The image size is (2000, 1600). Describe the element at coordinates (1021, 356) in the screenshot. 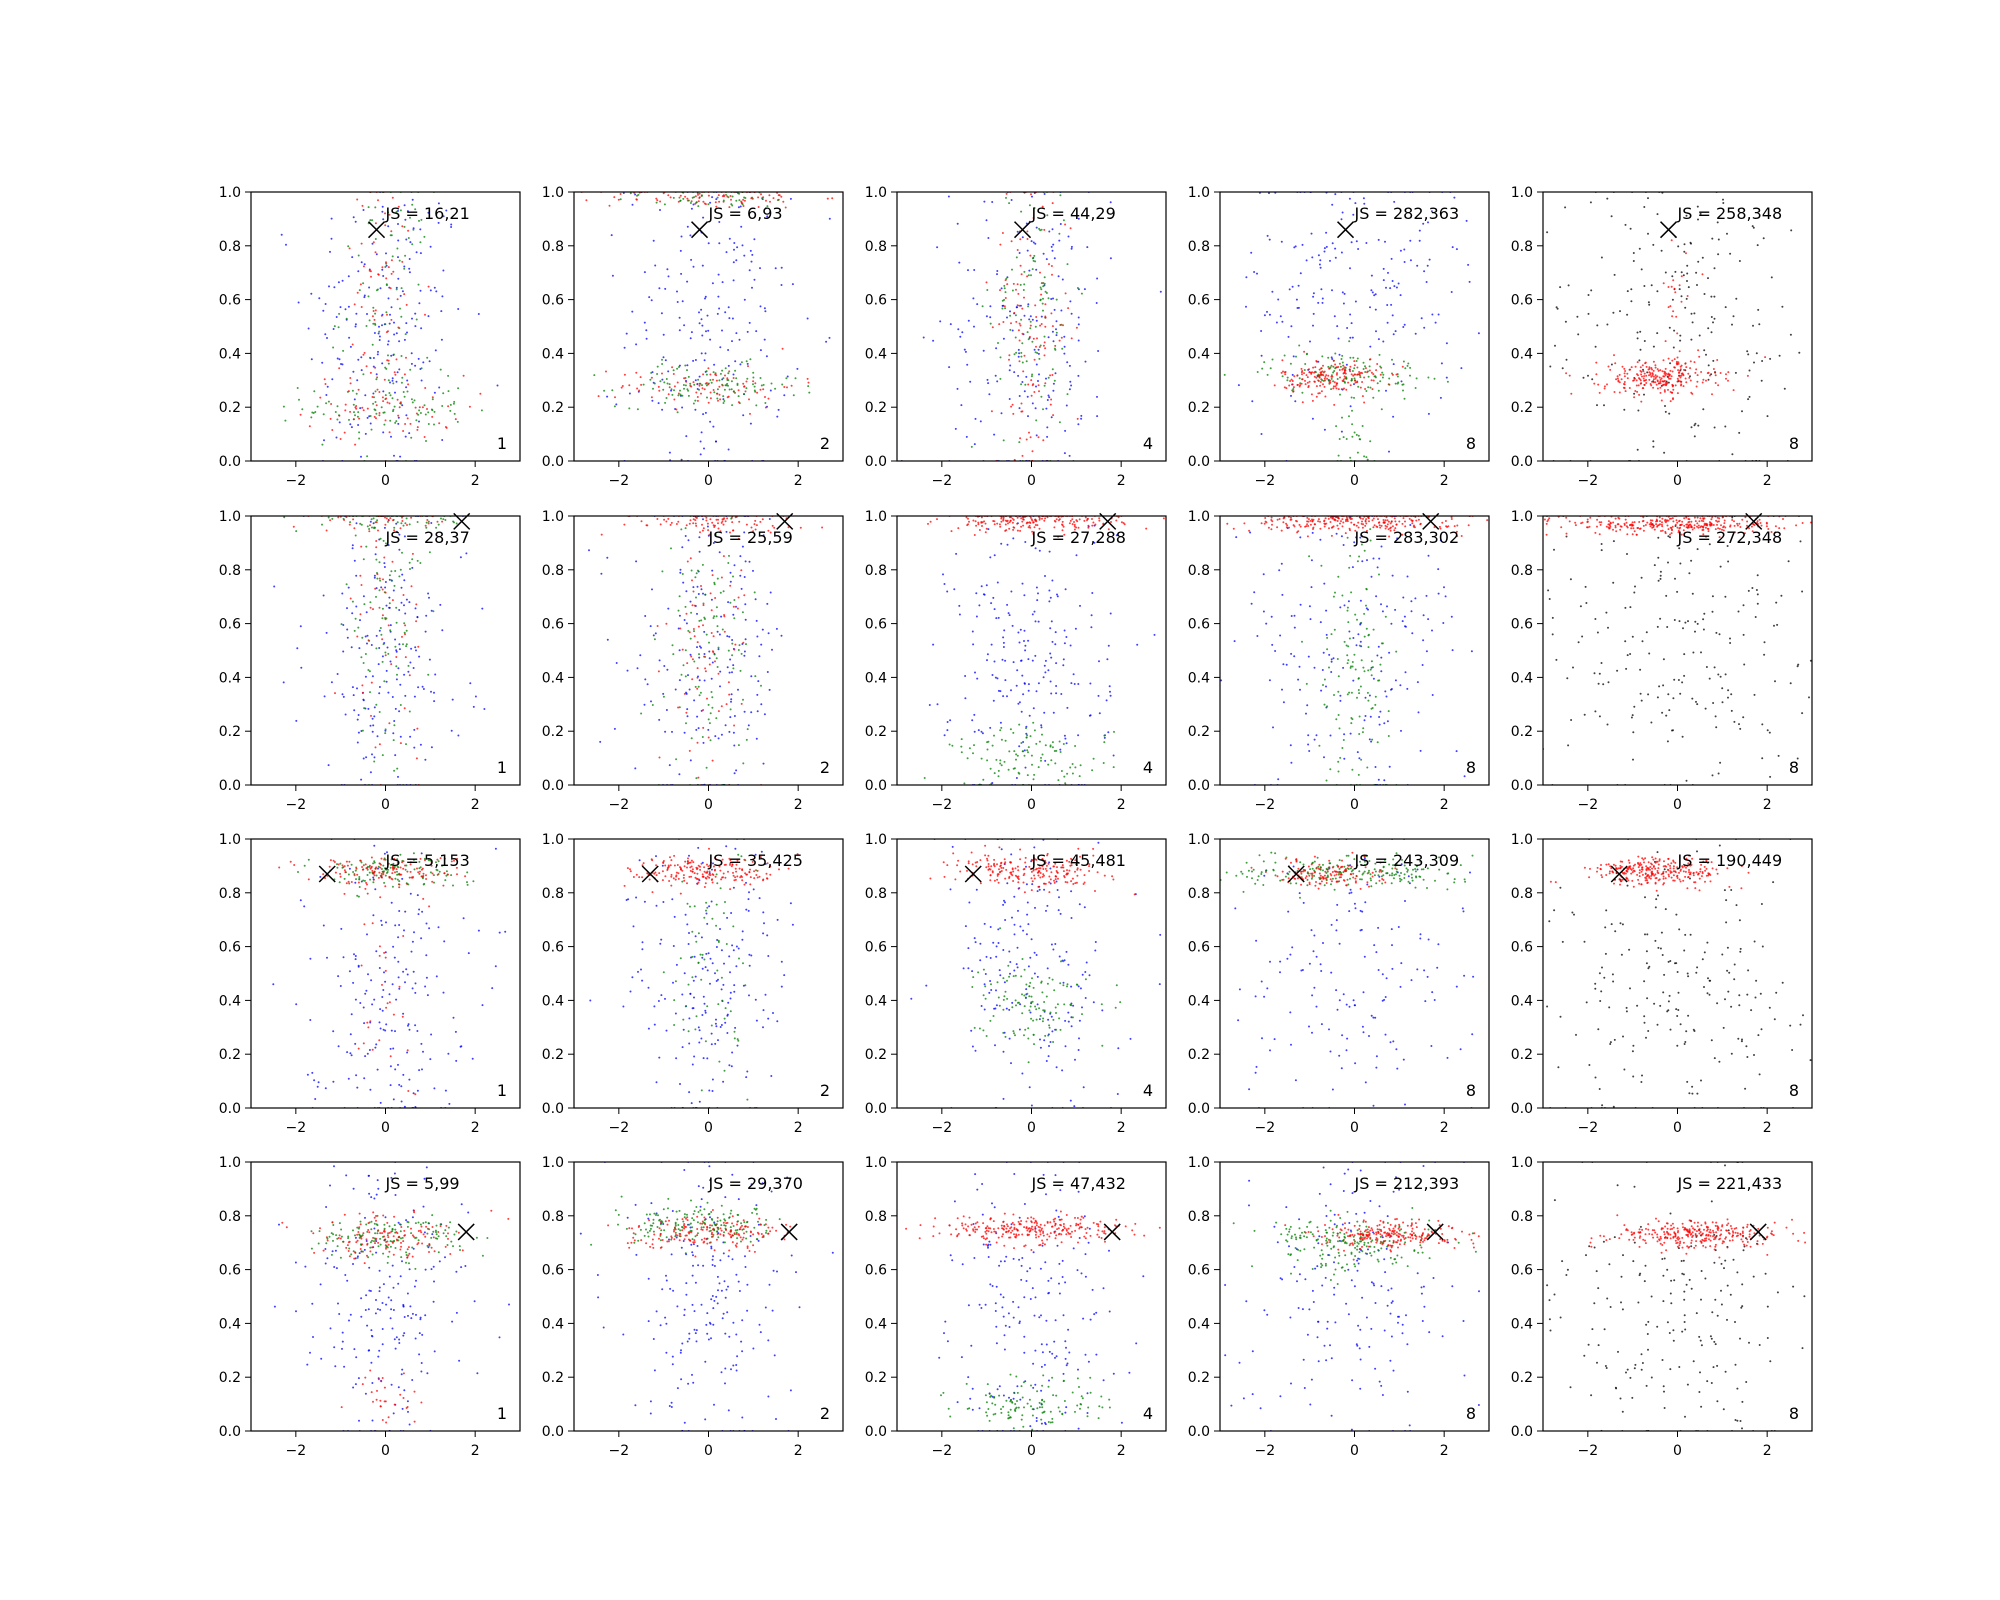

I see `point-r0-c2-green` at that location.